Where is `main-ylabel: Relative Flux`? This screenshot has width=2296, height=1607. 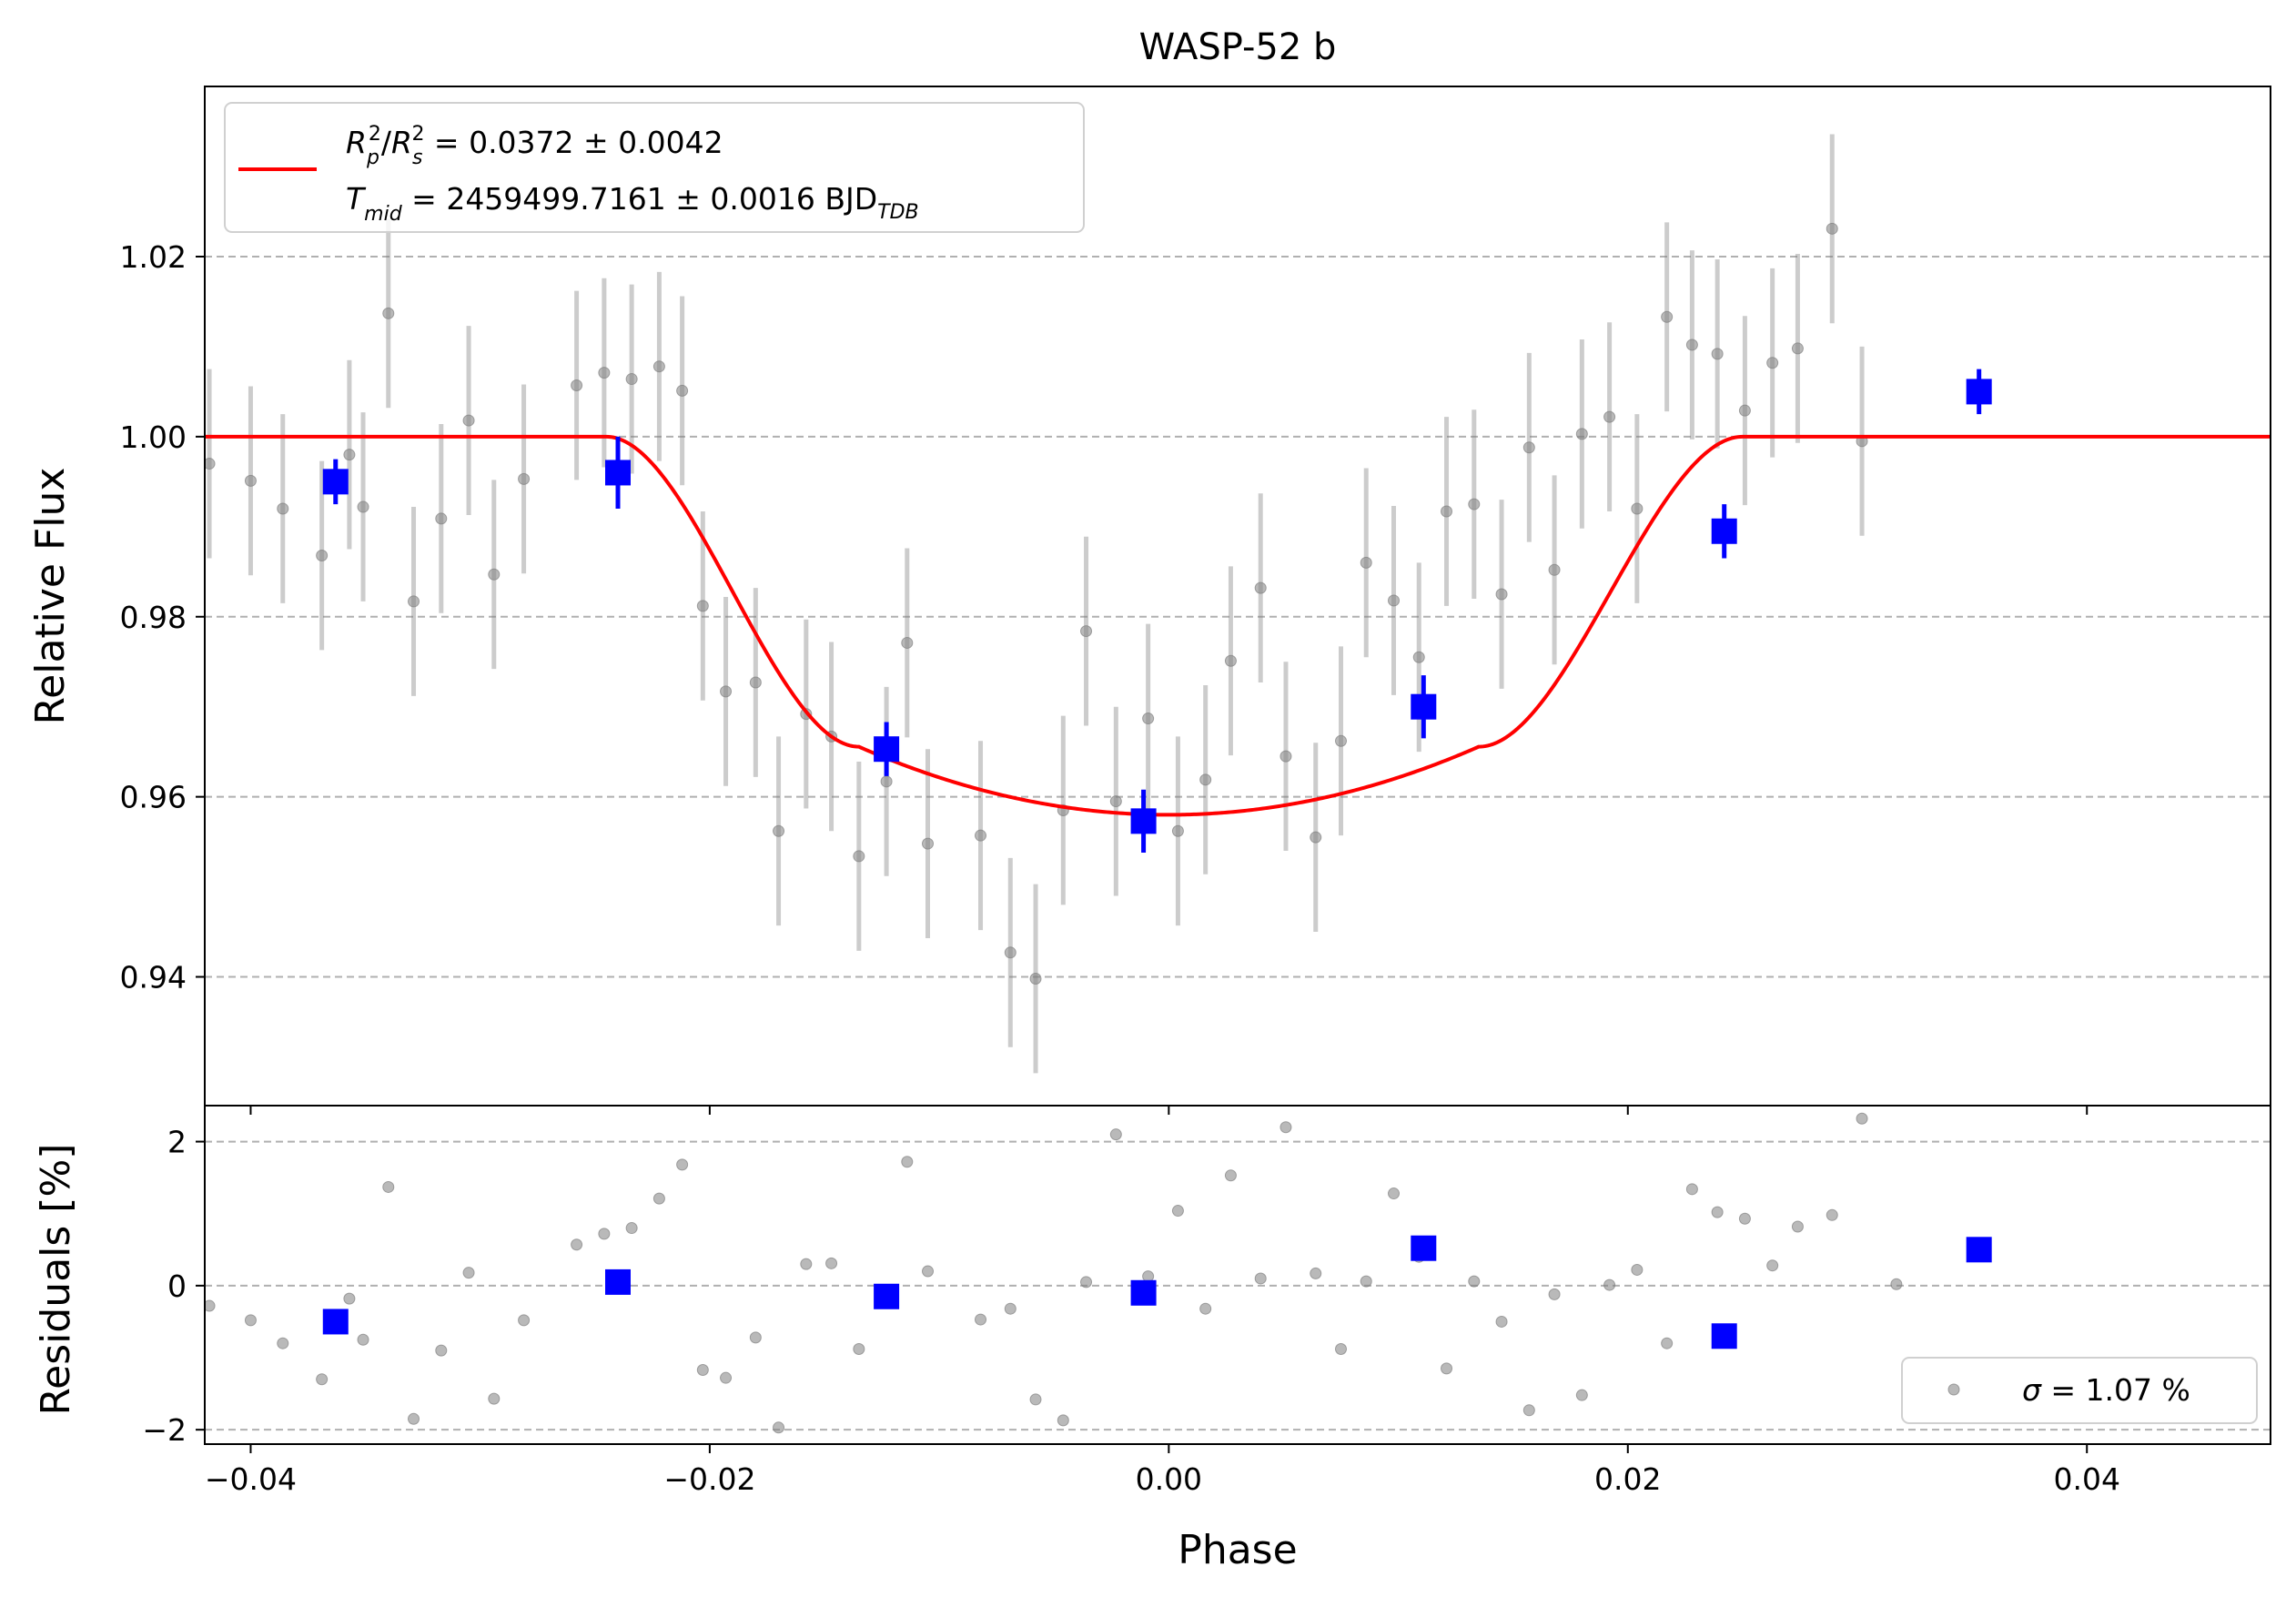
main-ylabel: Relative Flux is located at coordinates (51, 597).